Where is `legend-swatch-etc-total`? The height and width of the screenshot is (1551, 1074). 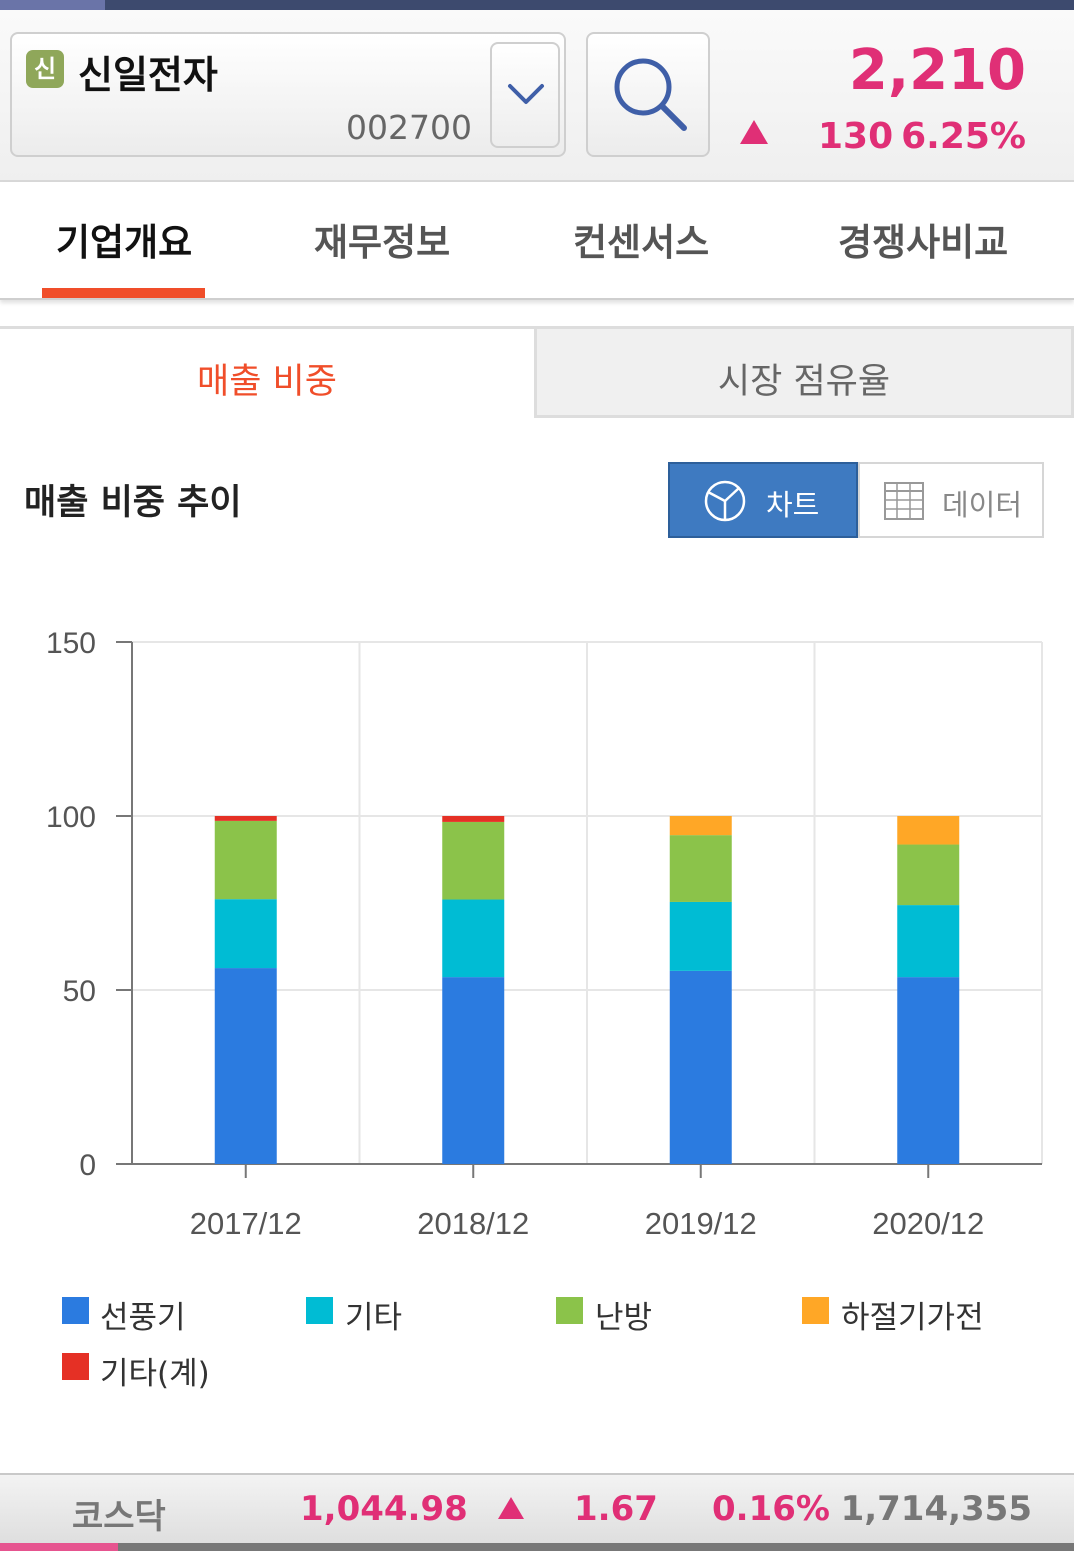 legend-swatch-etc-total is located at coordinates (75, 1366).